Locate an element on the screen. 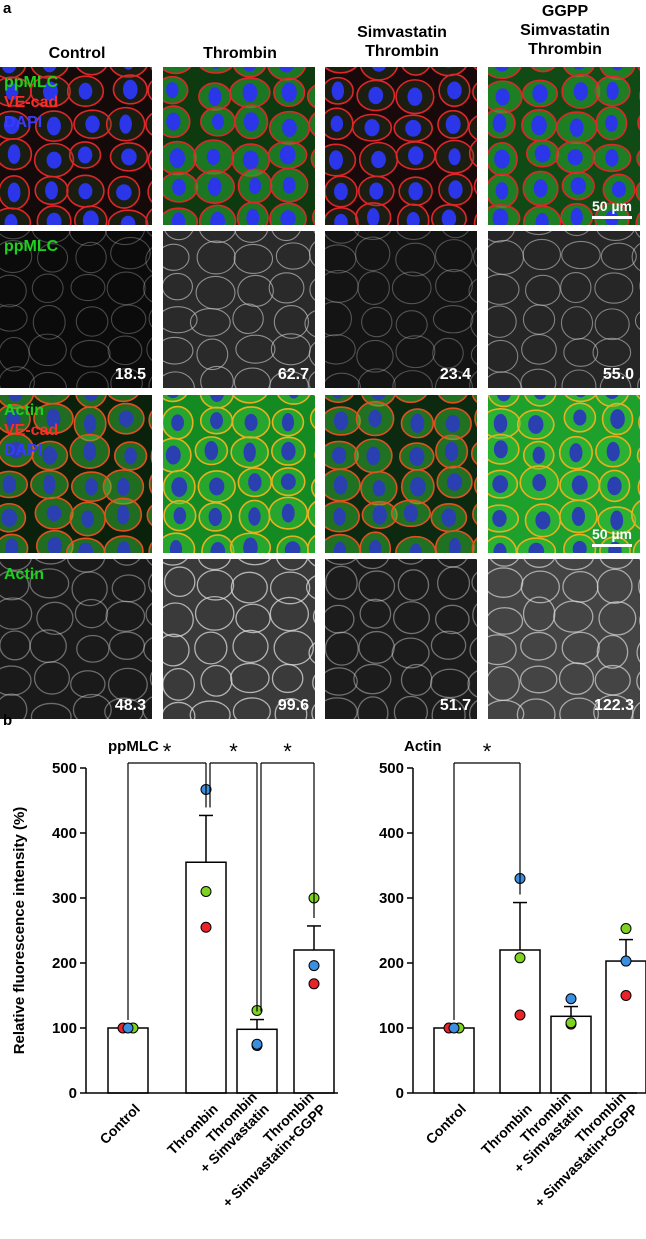 This screenshot has width=646, height=1239. micrograph-tile: 55.0 is located at coordinates (564, 309).